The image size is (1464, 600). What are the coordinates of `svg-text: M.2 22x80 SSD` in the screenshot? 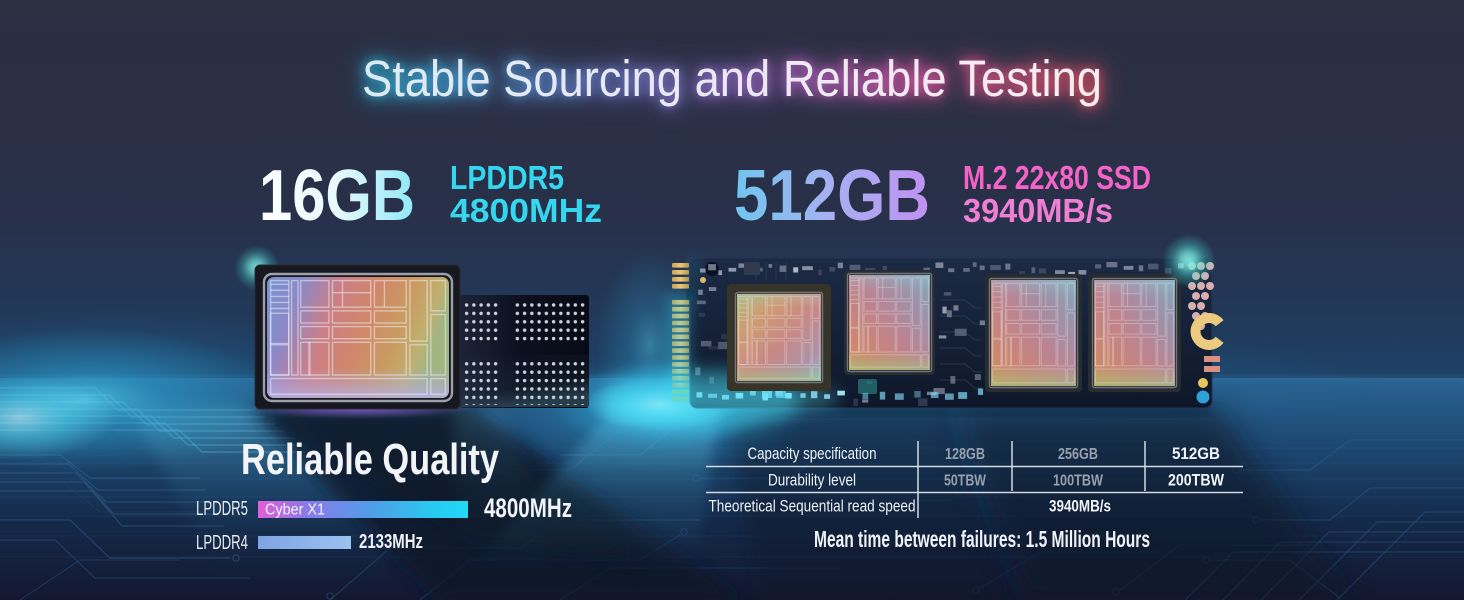 It's located at (1057, 177).